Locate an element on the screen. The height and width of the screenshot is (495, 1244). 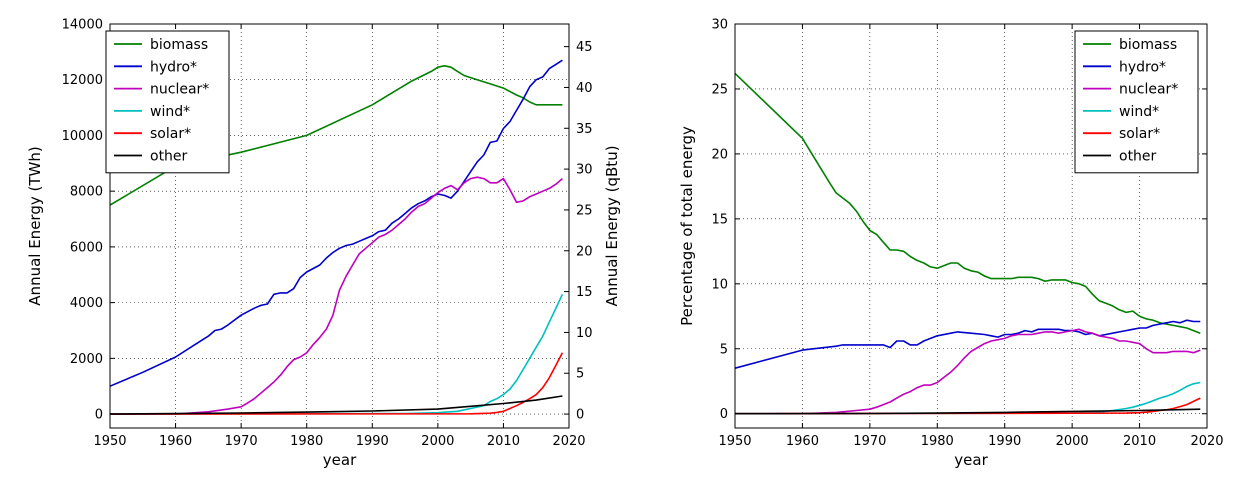
y-tick-label: 4000 is located at coordinates (86, 303).